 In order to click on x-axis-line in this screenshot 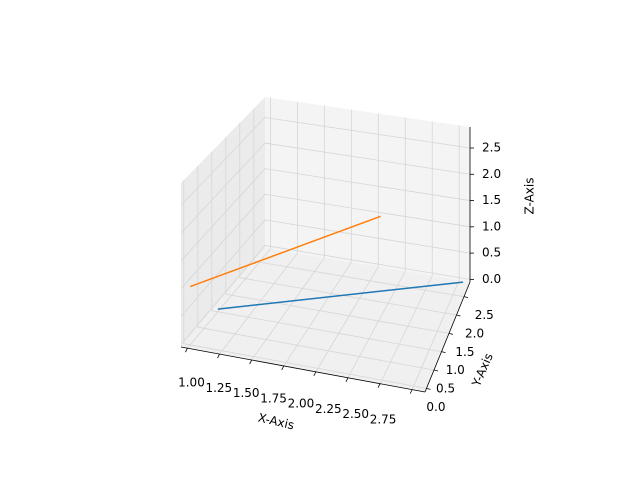, I will do `click(303, 369)`.